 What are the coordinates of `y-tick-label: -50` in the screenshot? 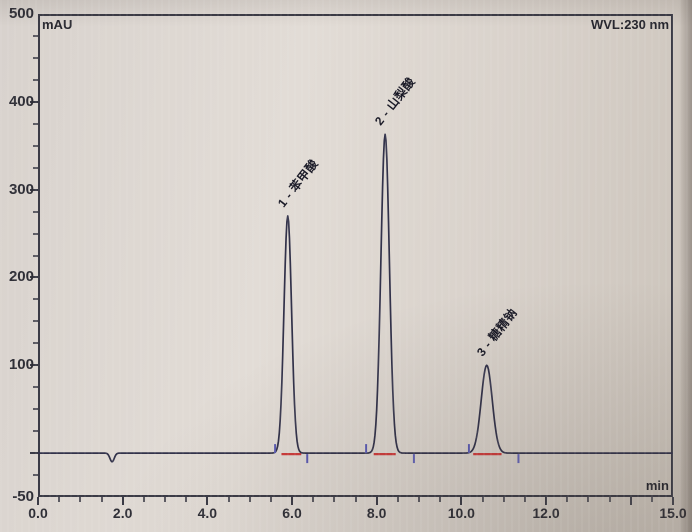 It's located at (23, 496).